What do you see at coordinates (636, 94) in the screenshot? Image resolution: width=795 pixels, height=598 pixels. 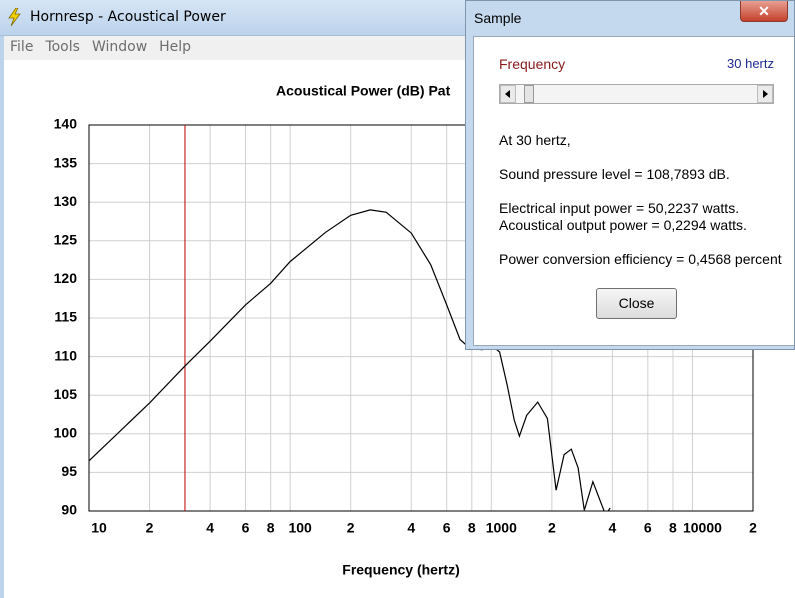 I see `frequency-slider` at bounding box center [636, 94].